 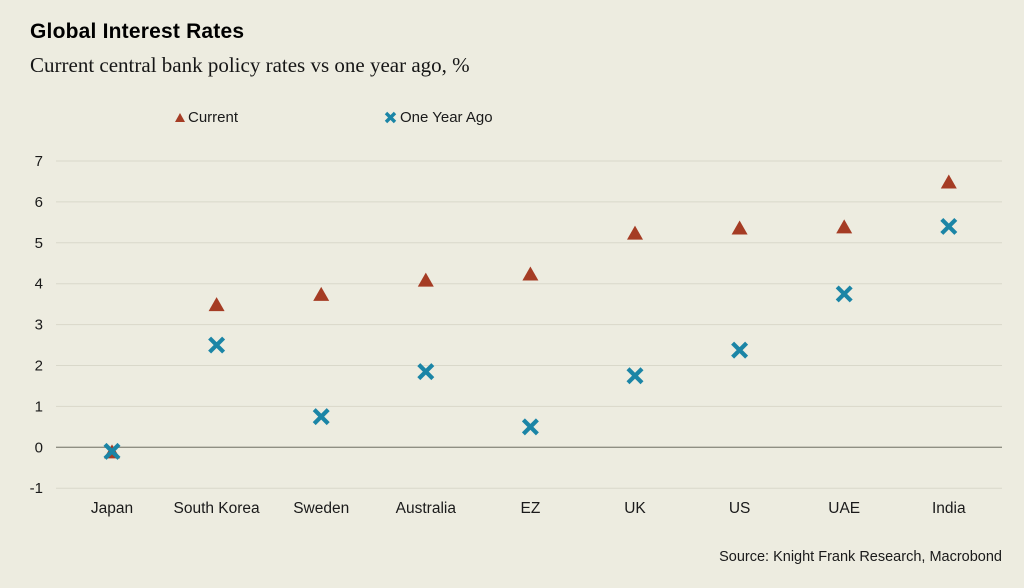 What do you see at coordinates (39, 243) in the screenshot?
I see `y-tick-label: 5` at bounding box center [39, 243].